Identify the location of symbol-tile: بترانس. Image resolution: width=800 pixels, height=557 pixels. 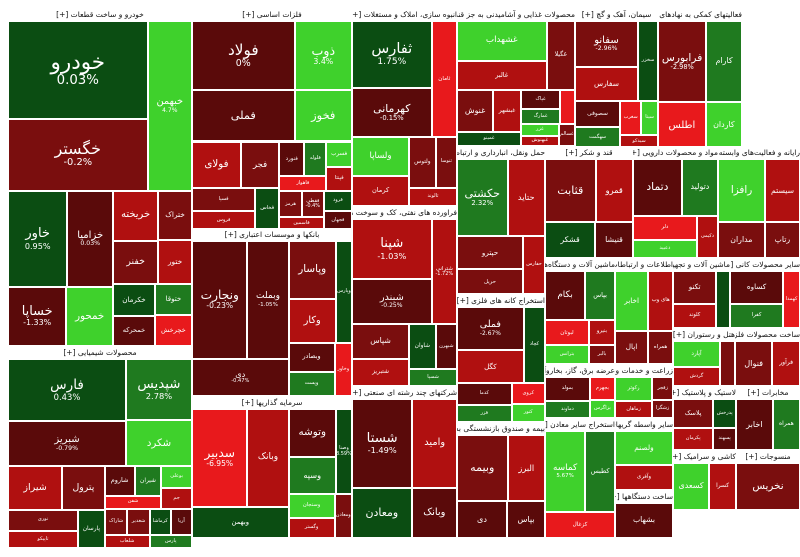
(567, 354).